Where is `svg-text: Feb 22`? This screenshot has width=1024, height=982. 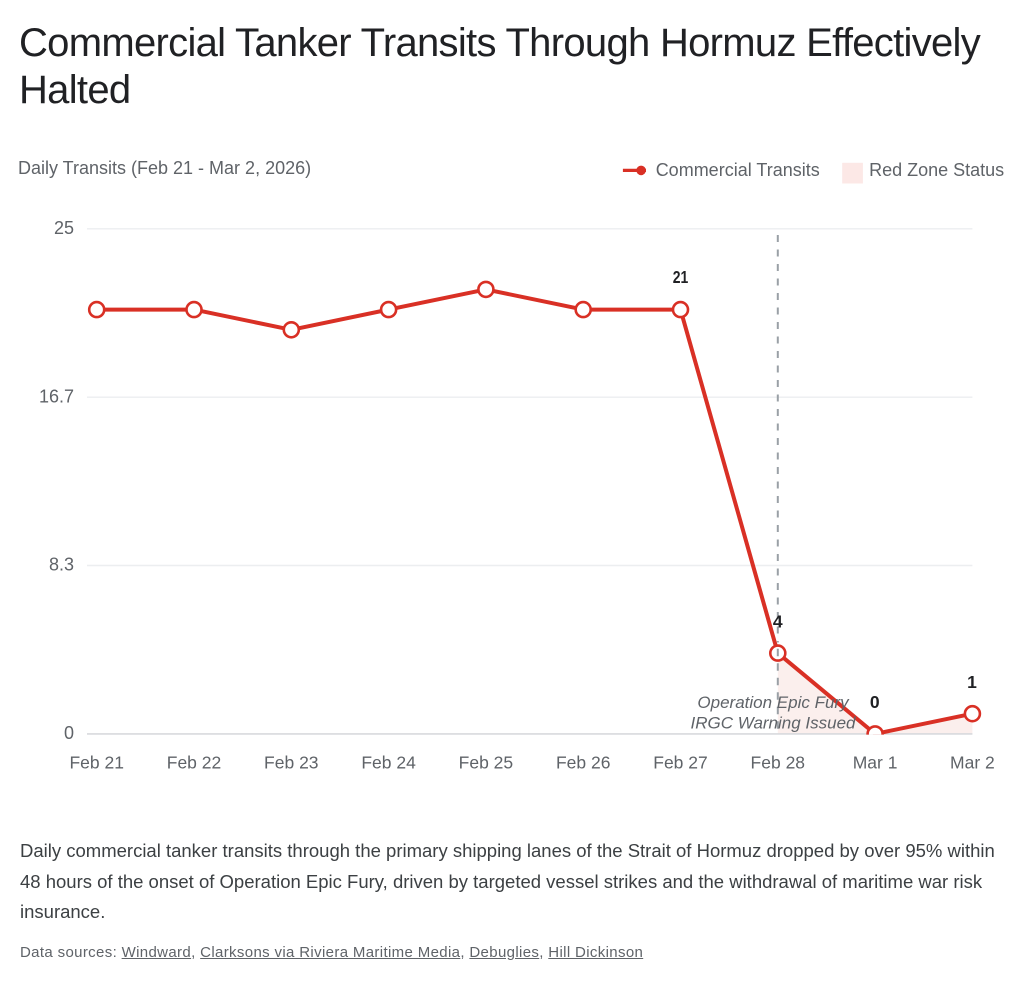 svg-text: Feb 22 is located at coordinates (194, 763).